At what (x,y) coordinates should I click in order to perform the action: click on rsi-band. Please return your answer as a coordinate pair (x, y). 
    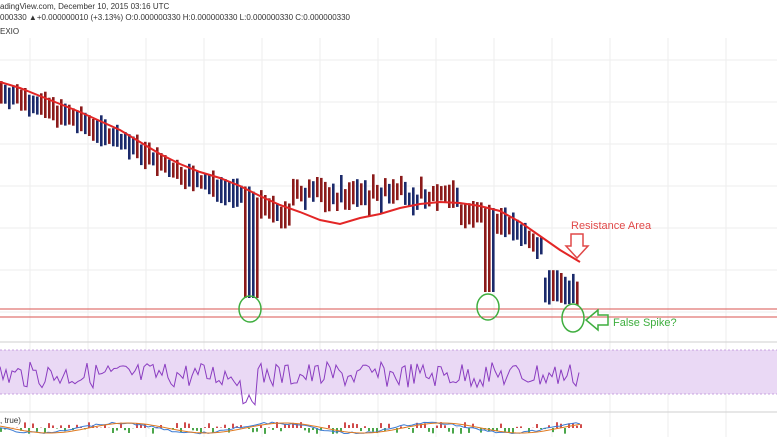
    Looking at the image, I should click on (388, 372).